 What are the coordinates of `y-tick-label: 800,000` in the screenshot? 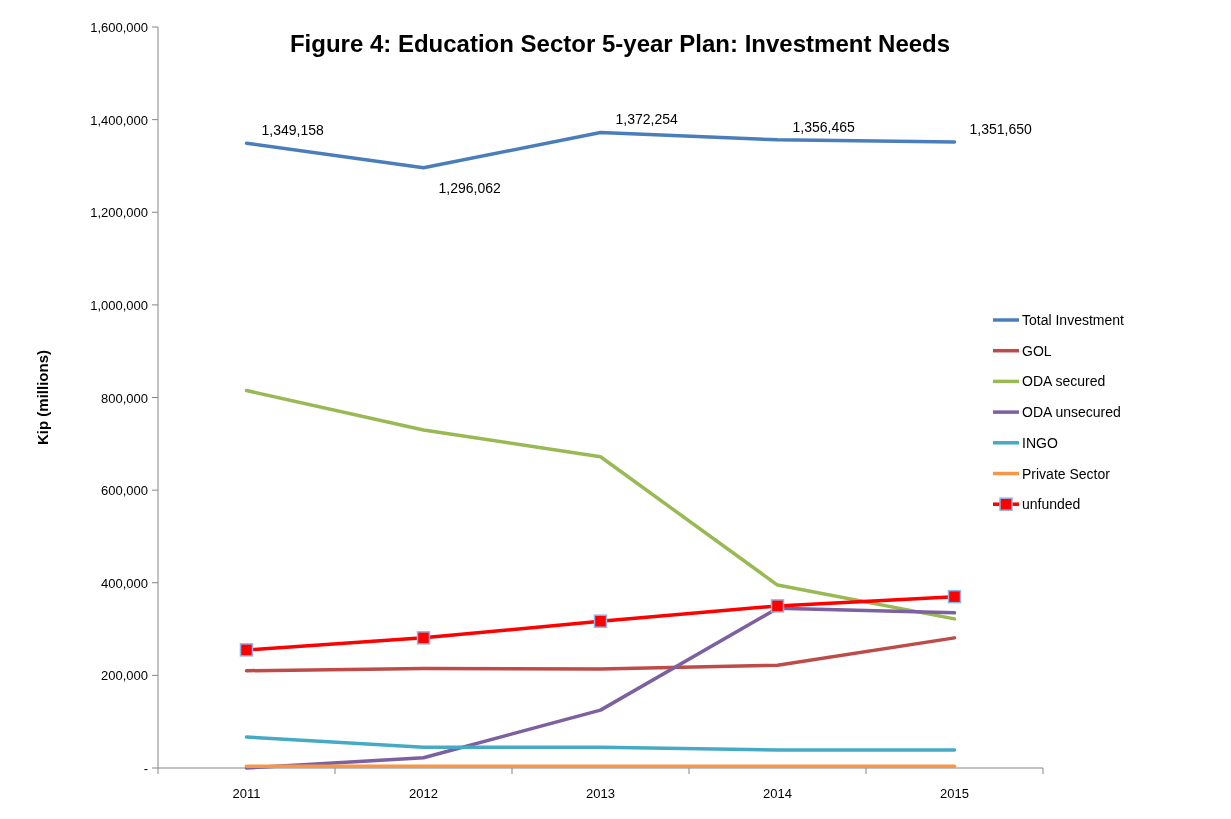 It's located at (124, 398).